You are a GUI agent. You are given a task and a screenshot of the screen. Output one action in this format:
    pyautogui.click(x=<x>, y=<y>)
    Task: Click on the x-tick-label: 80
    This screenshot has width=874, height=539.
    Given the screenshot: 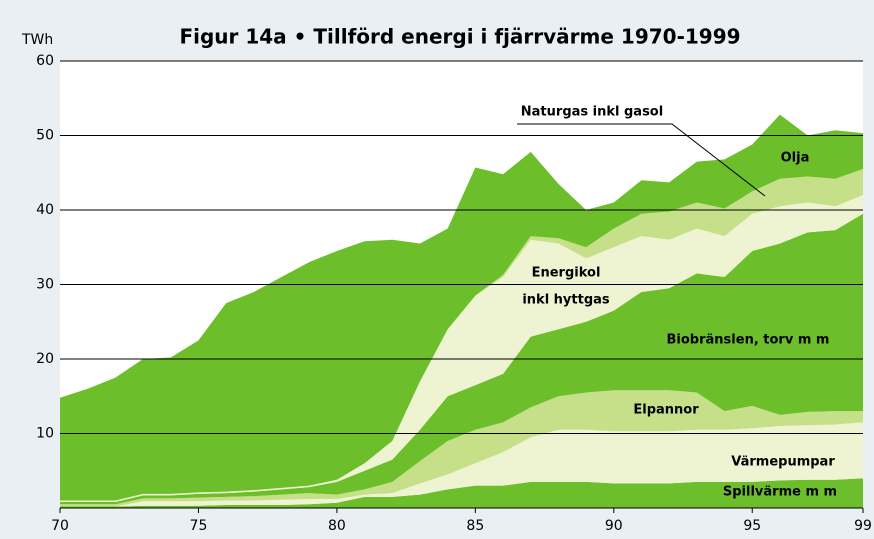 What is the action you would take?
    pyautogui.click(x=337, y=526)
    